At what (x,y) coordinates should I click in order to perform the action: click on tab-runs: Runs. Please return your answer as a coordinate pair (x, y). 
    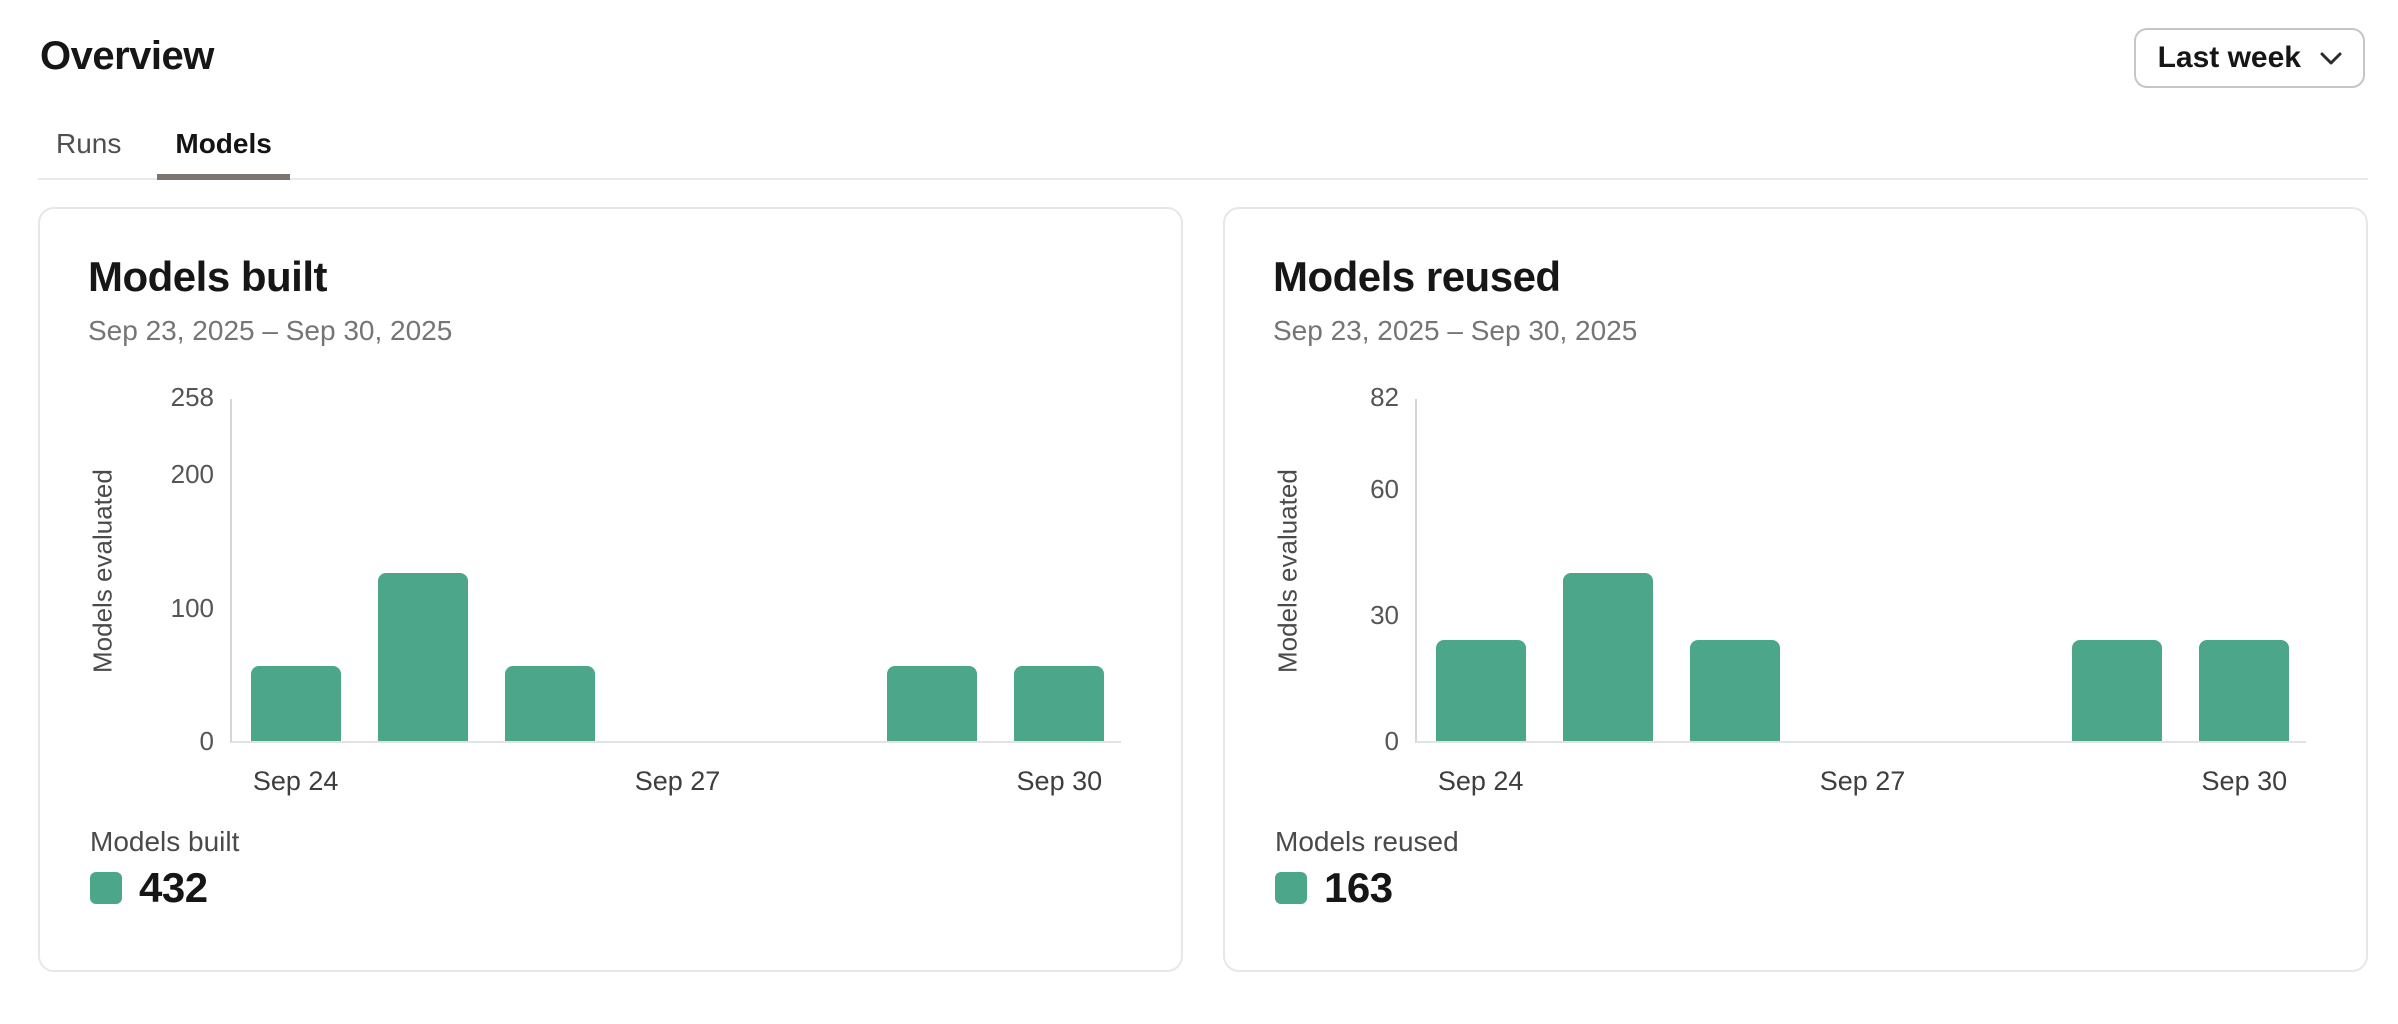
    Looking at the image, I should click on (89, 143).